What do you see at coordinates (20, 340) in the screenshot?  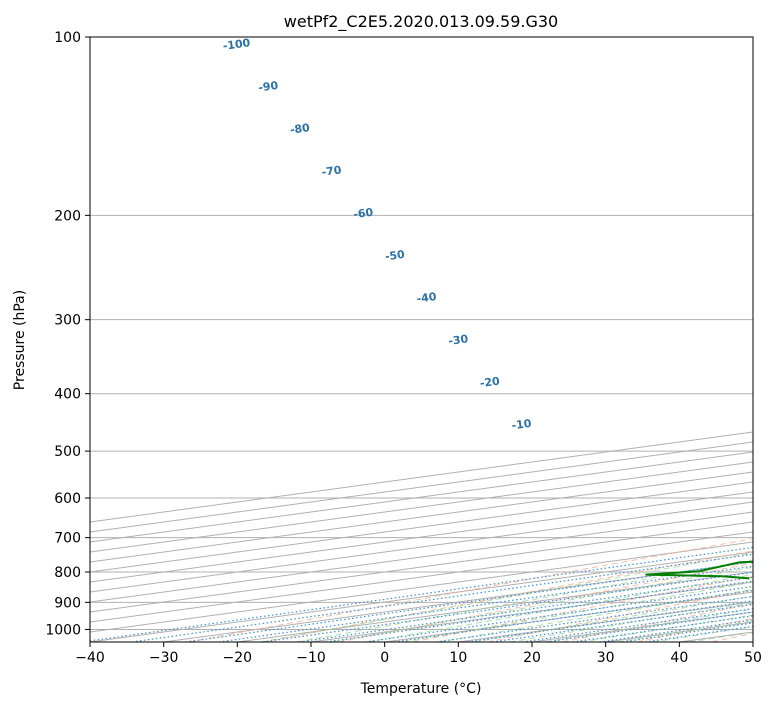 I see `y-axis-label: Pressure (hPa)` at bounding box center [20, 340].